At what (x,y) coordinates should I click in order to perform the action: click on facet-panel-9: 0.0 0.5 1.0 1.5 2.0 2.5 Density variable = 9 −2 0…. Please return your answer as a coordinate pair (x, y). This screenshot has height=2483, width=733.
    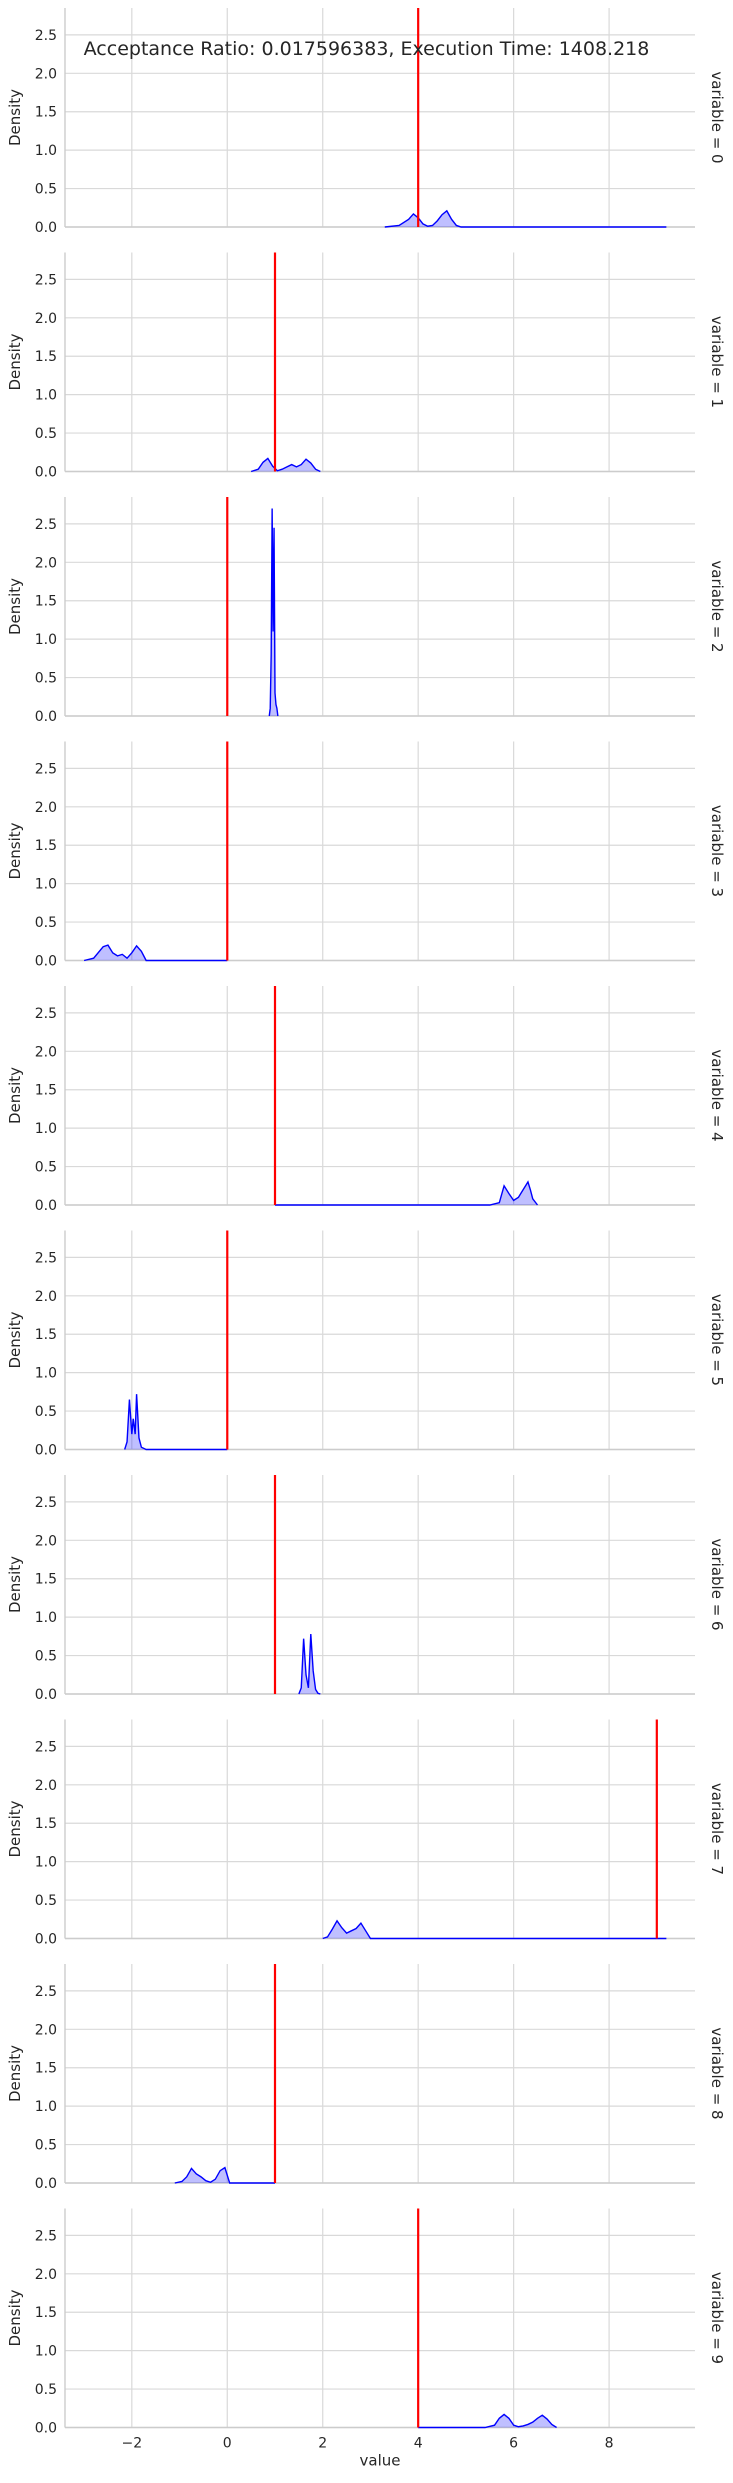
    Looking at the image, I should click on (366, 2339).